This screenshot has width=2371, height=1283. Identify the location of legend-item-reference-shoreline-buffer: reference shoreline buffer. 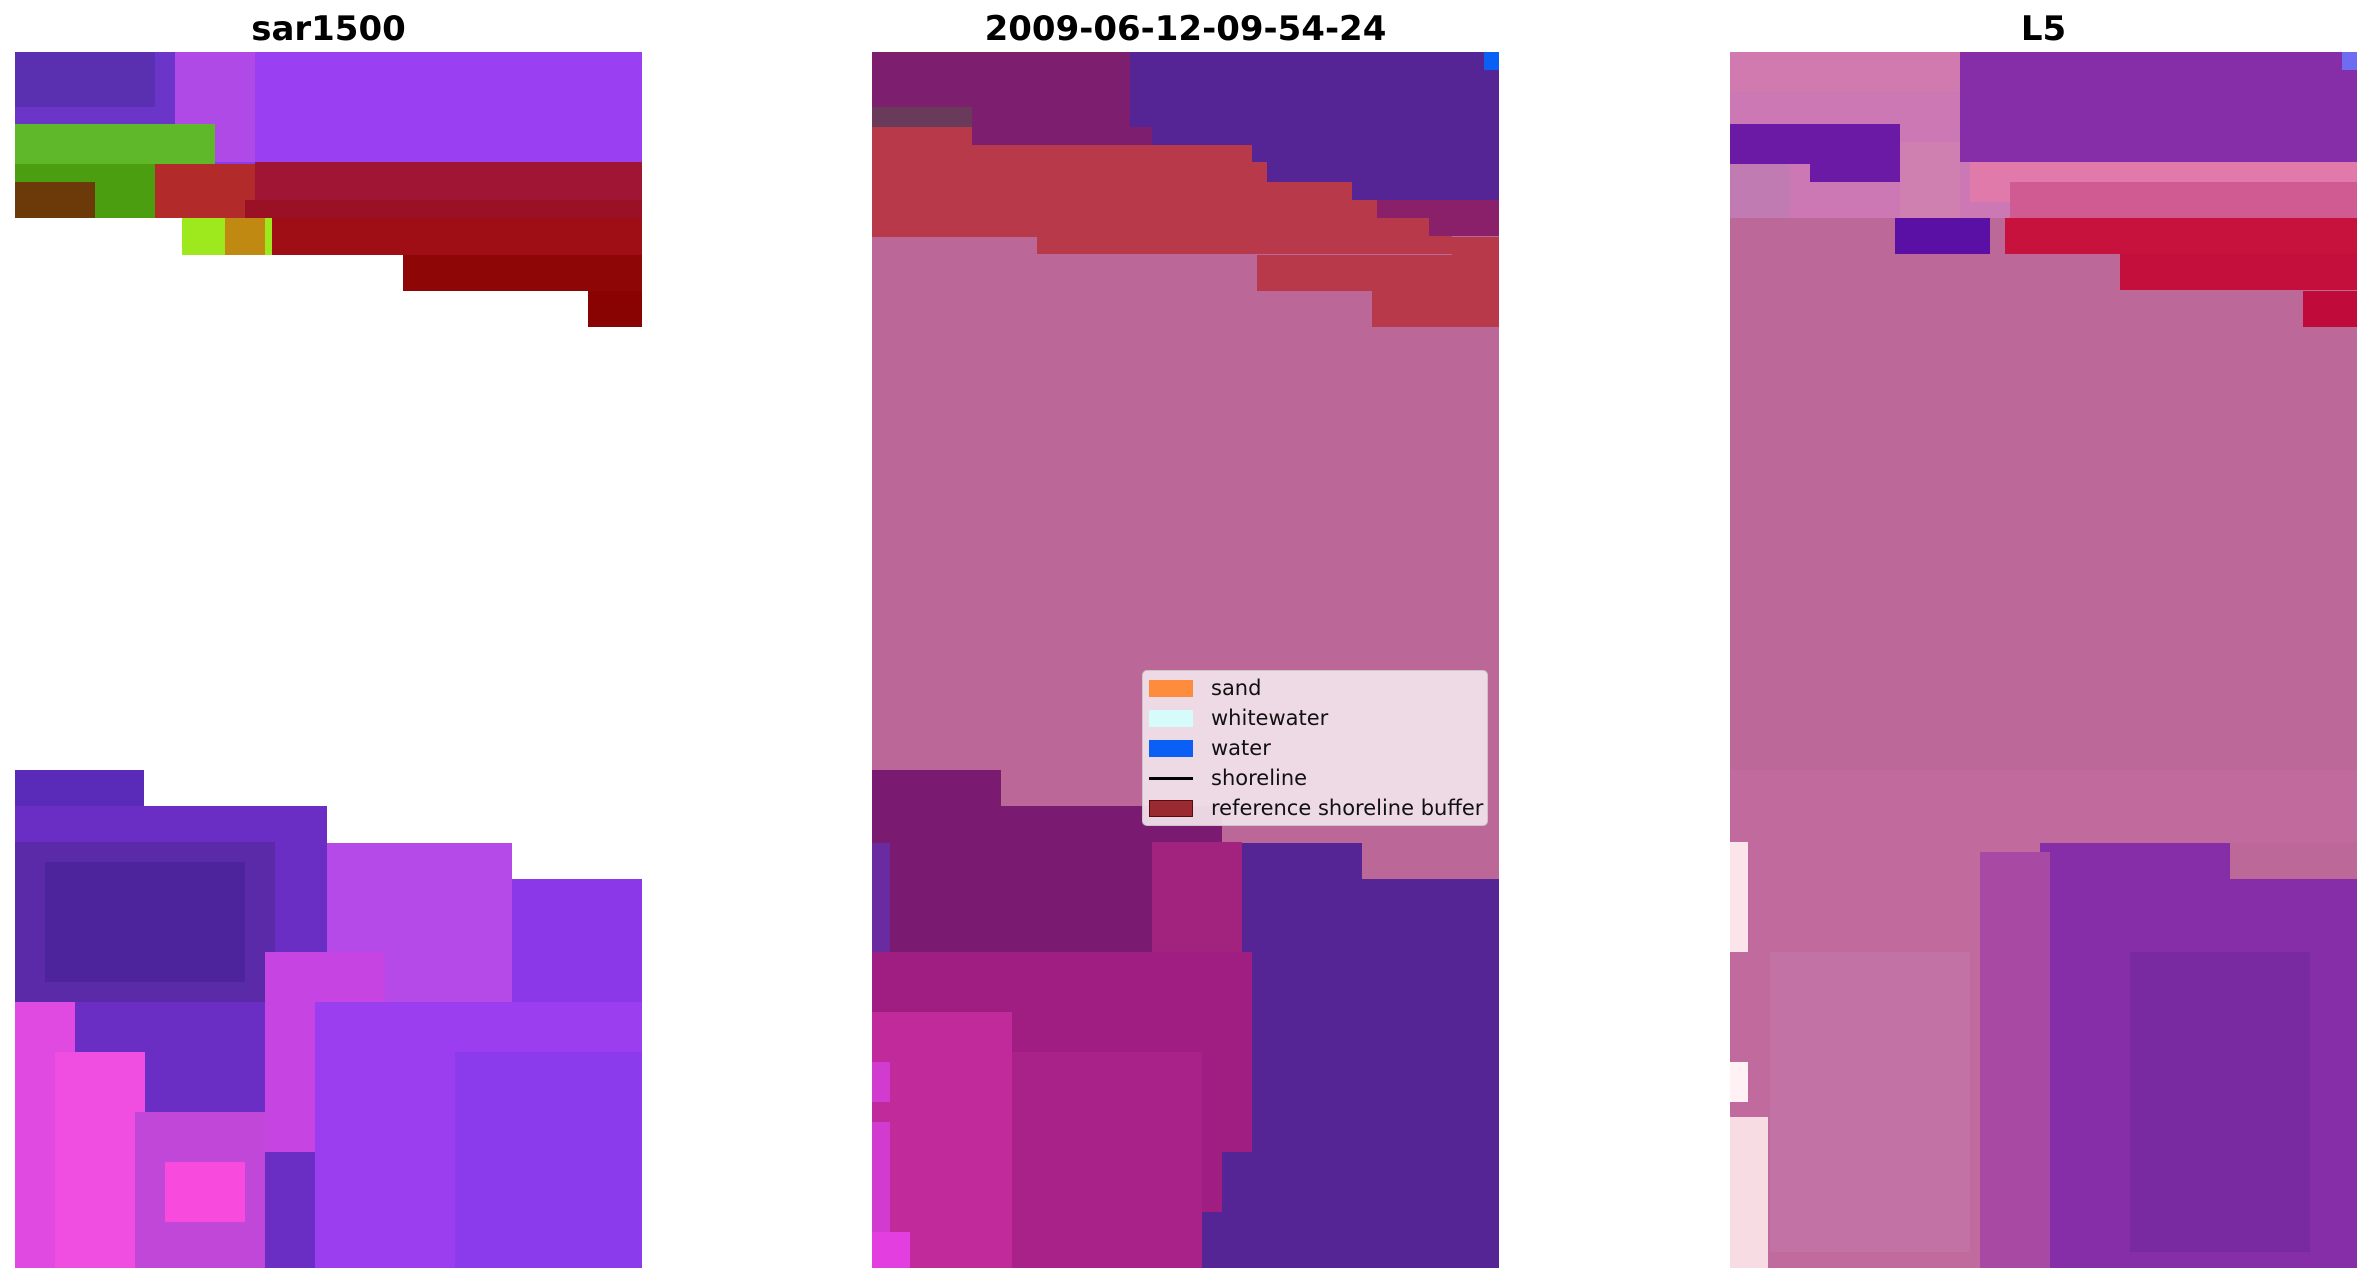
(1316, 808).